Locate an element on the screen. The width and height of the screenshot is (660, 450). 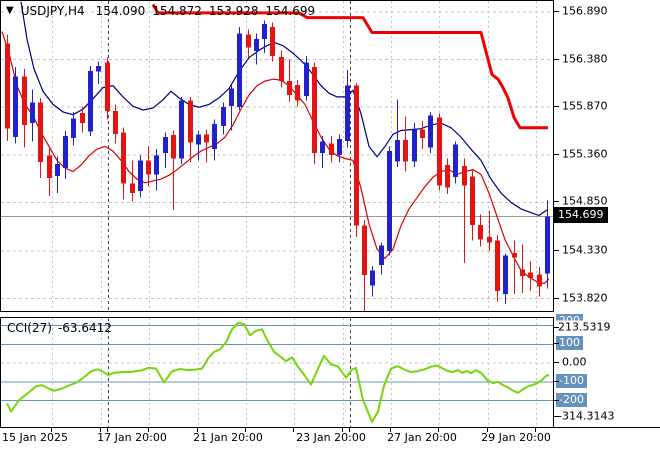
symbol-timeframe-label: USDJPY,H4 is located at coordinates (52, 11).